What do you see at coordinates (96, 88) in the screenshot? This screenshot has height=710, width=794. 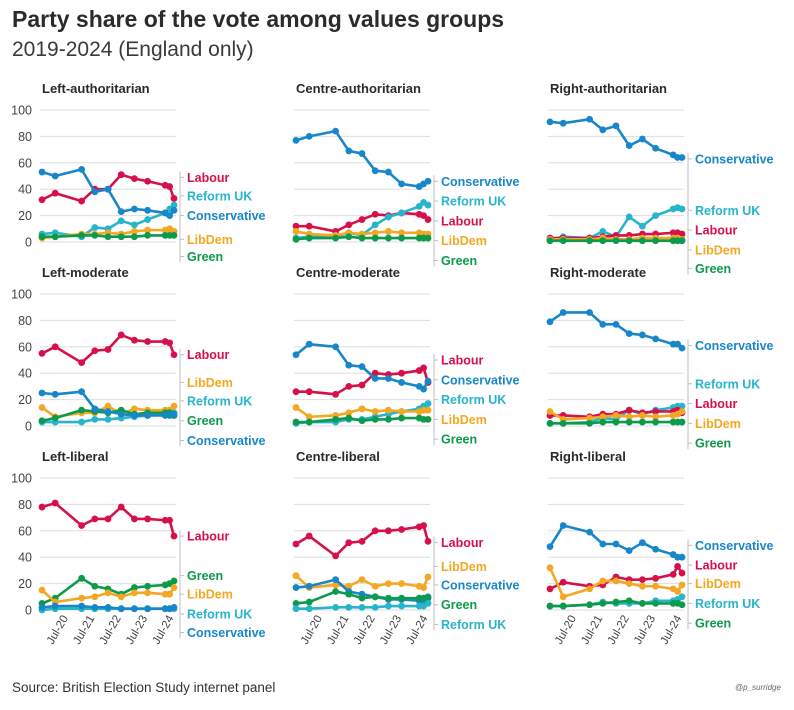 I see `panel-title: Left-authoritarian` at bounding box center [96, 88].